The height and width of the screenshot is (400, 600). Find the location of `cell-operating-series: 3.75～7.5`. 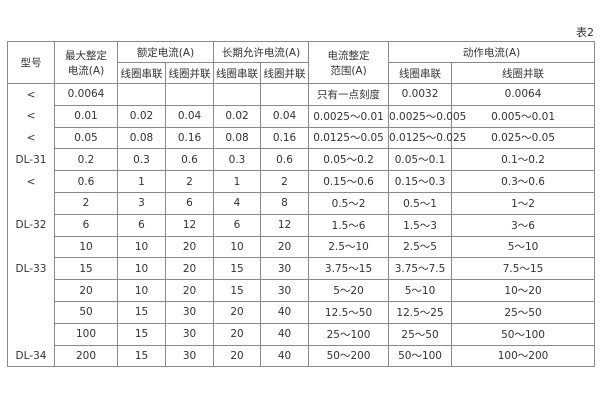

cell-operating-series: 3.75～7.5 is located at coordinates (420, 269).